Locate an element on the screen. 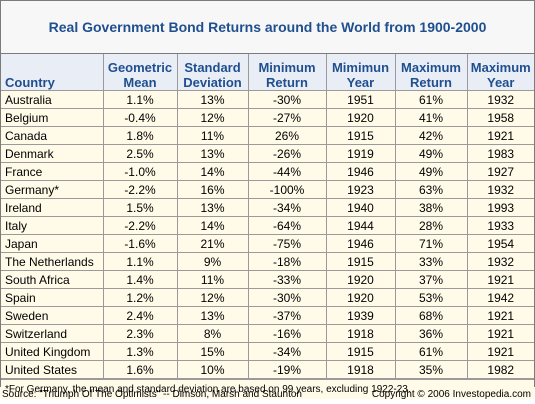 This screenshot has height=404, width=535. cell-maximum-year: 1927 is located at coordinates (500, 171).